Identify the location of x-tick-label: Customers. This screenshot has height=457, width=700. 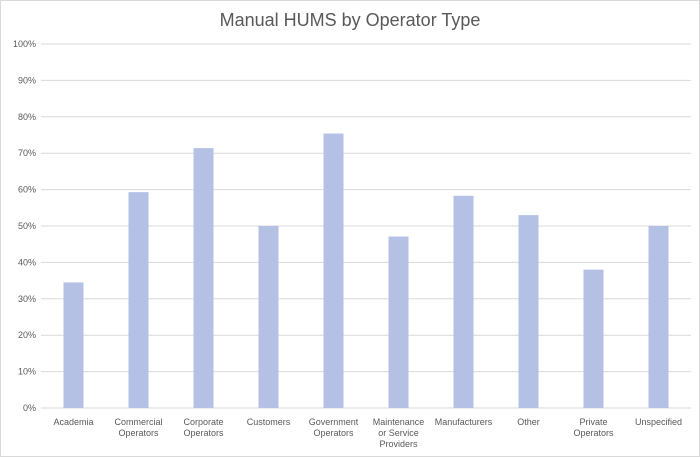
(269, 422).